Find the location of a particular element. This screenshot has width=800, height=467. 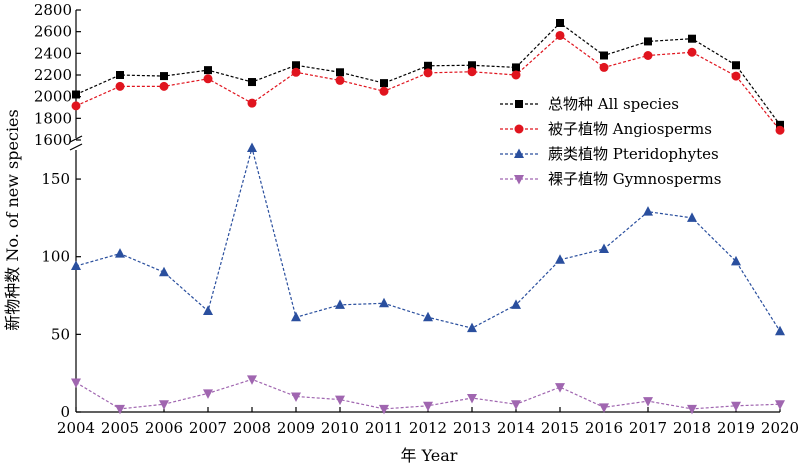

legend-item: 被子植物 Angiosperms is located at coordinates (606, 129).